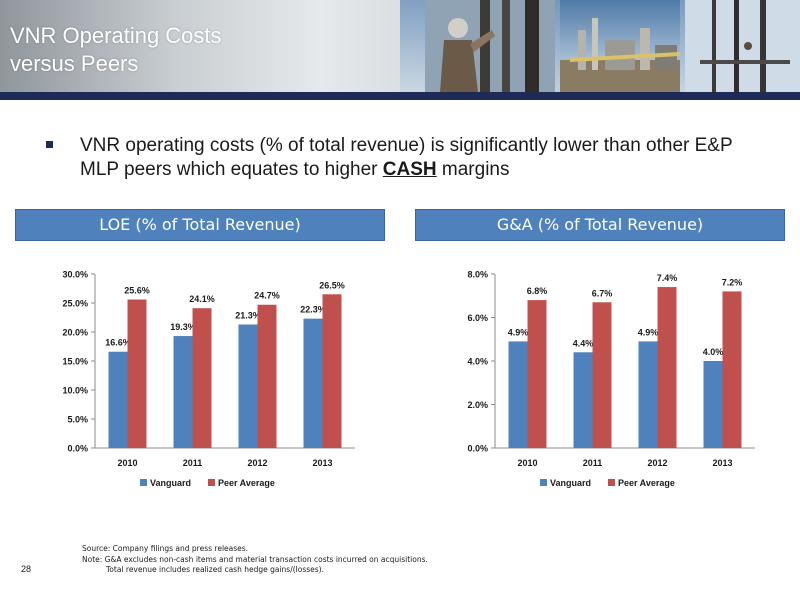 This screenshot has height=600, width=800. What do you see at coordinates (118, 343) in the screenshot?
I see `loe-data-label: 16.6%` at bounding box center [118, 343].